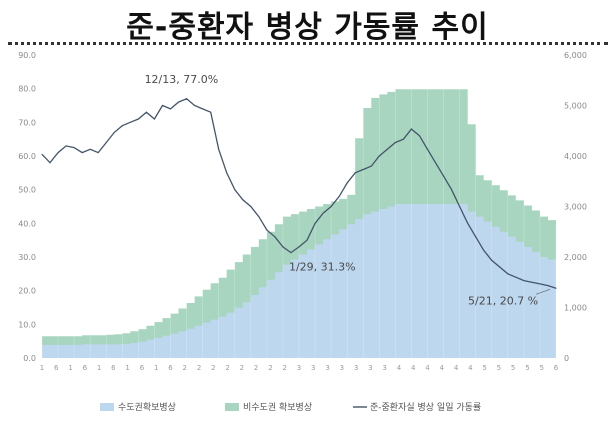 This screenshot has width=615, height=425. Describe the element at coordinates (27, 122) in the screenshot. I see `left-tick-label: 70.0` at that location.